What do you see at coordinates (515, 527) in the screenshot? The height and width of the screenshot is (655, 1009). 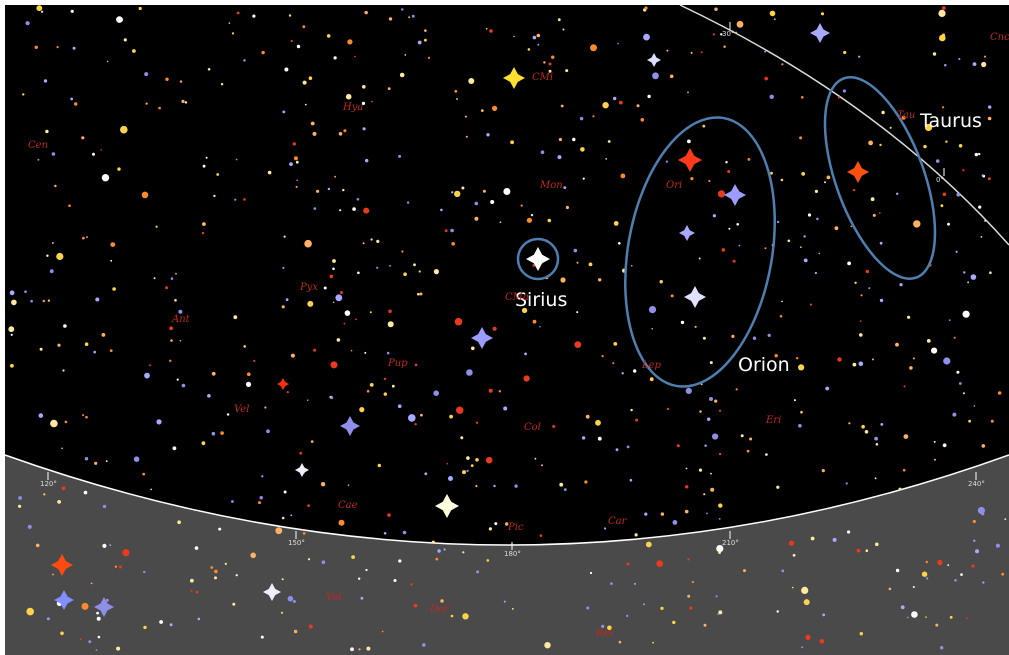 I see `constellation-label: Pic` at bounding box center [515, 527].